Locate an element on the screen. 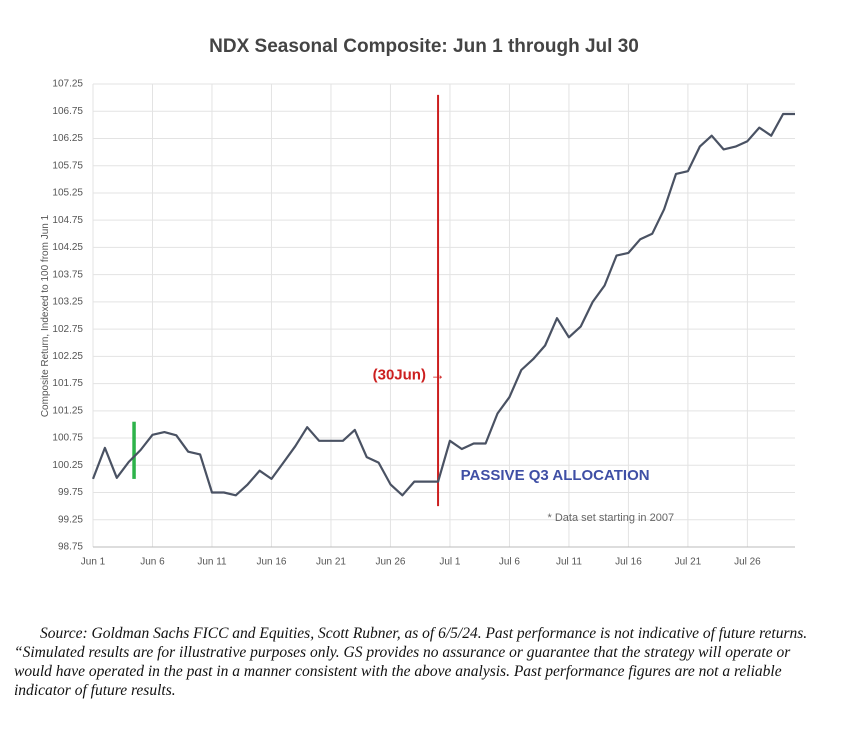 This screenshot has width=847, height=731. x-tick-label: Jul 1 is located at coordinates (450, 562).